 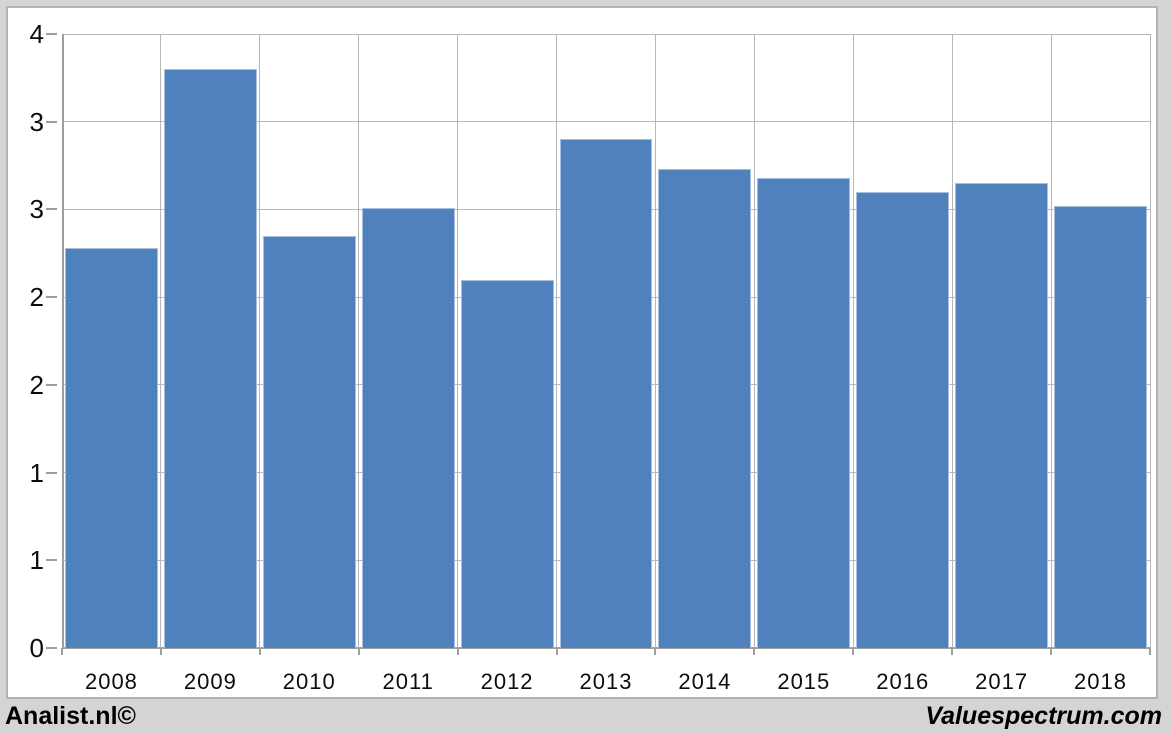 I want to click on bar-2014, so click(x=705, y=408).